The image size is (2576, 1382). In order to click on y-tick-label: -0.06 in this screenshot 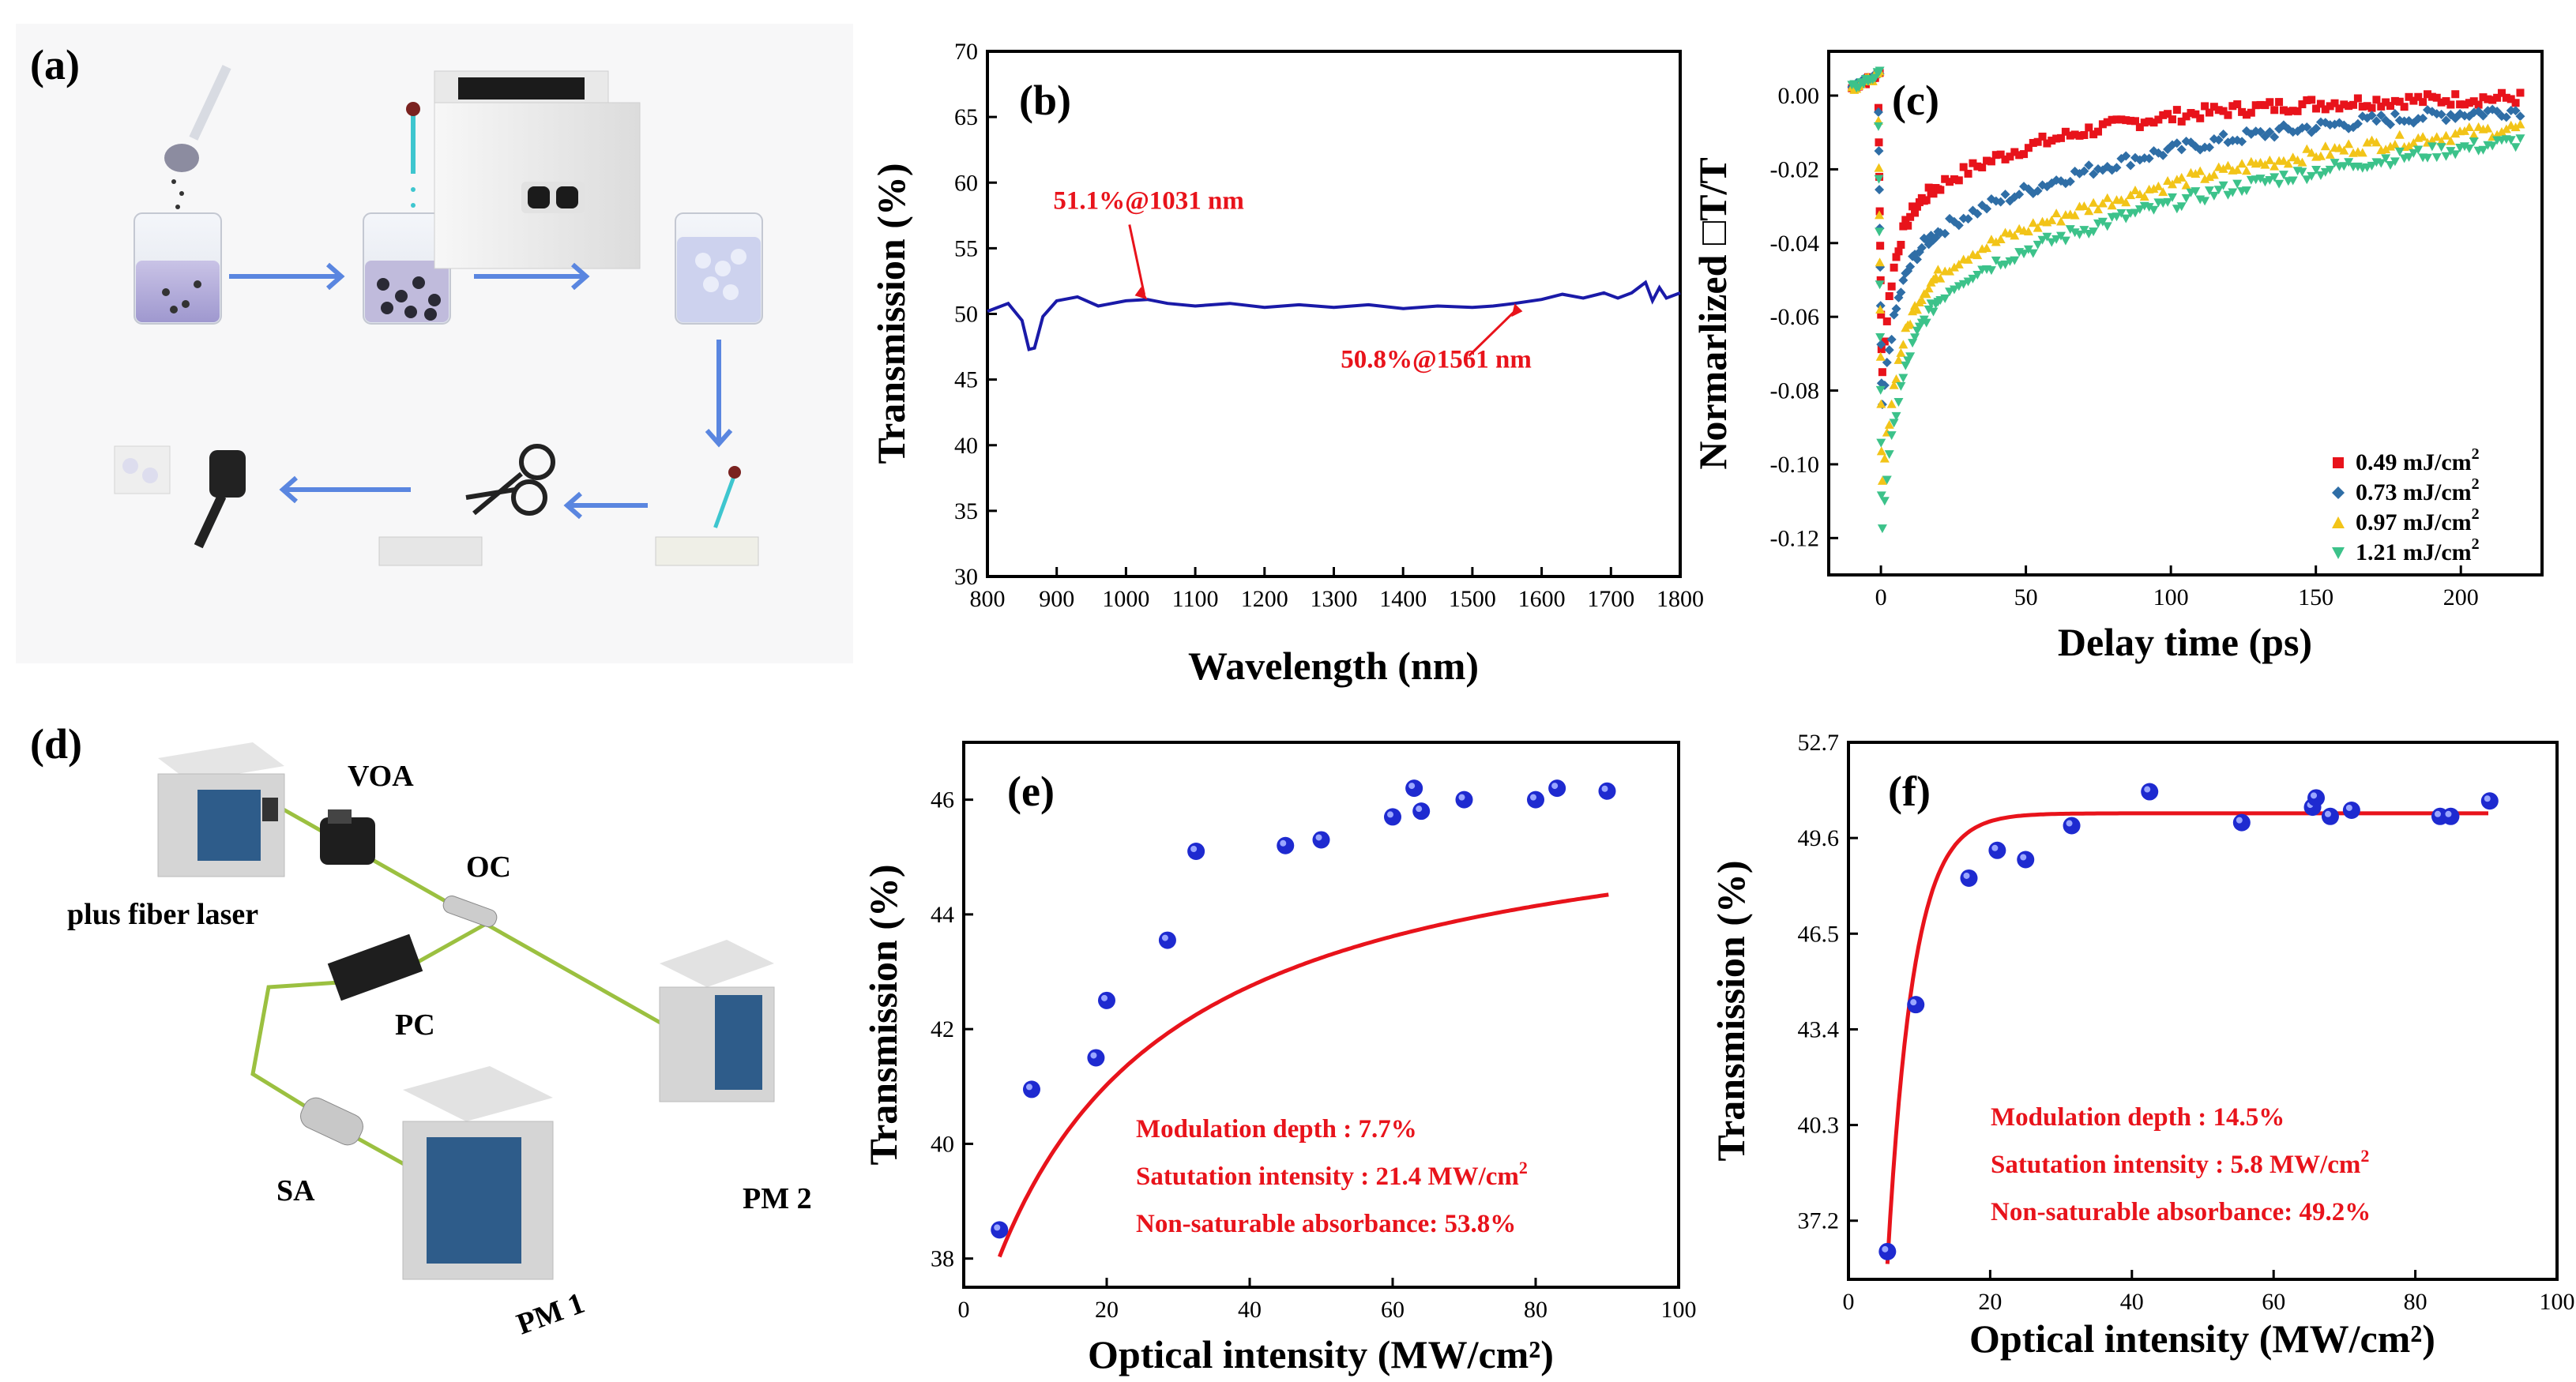, I will do `click(1795, 317)`.